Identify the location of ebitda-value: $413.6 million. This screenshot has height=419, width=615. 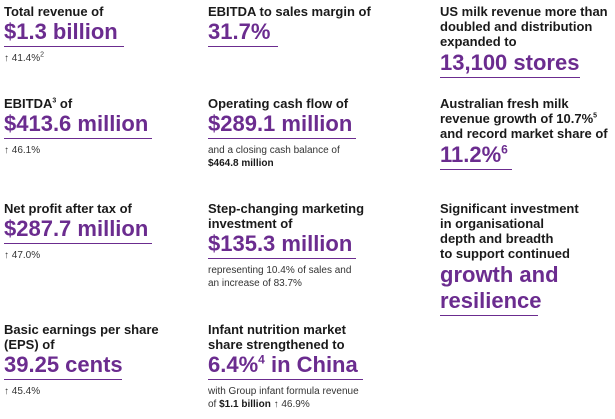
(76, 123).